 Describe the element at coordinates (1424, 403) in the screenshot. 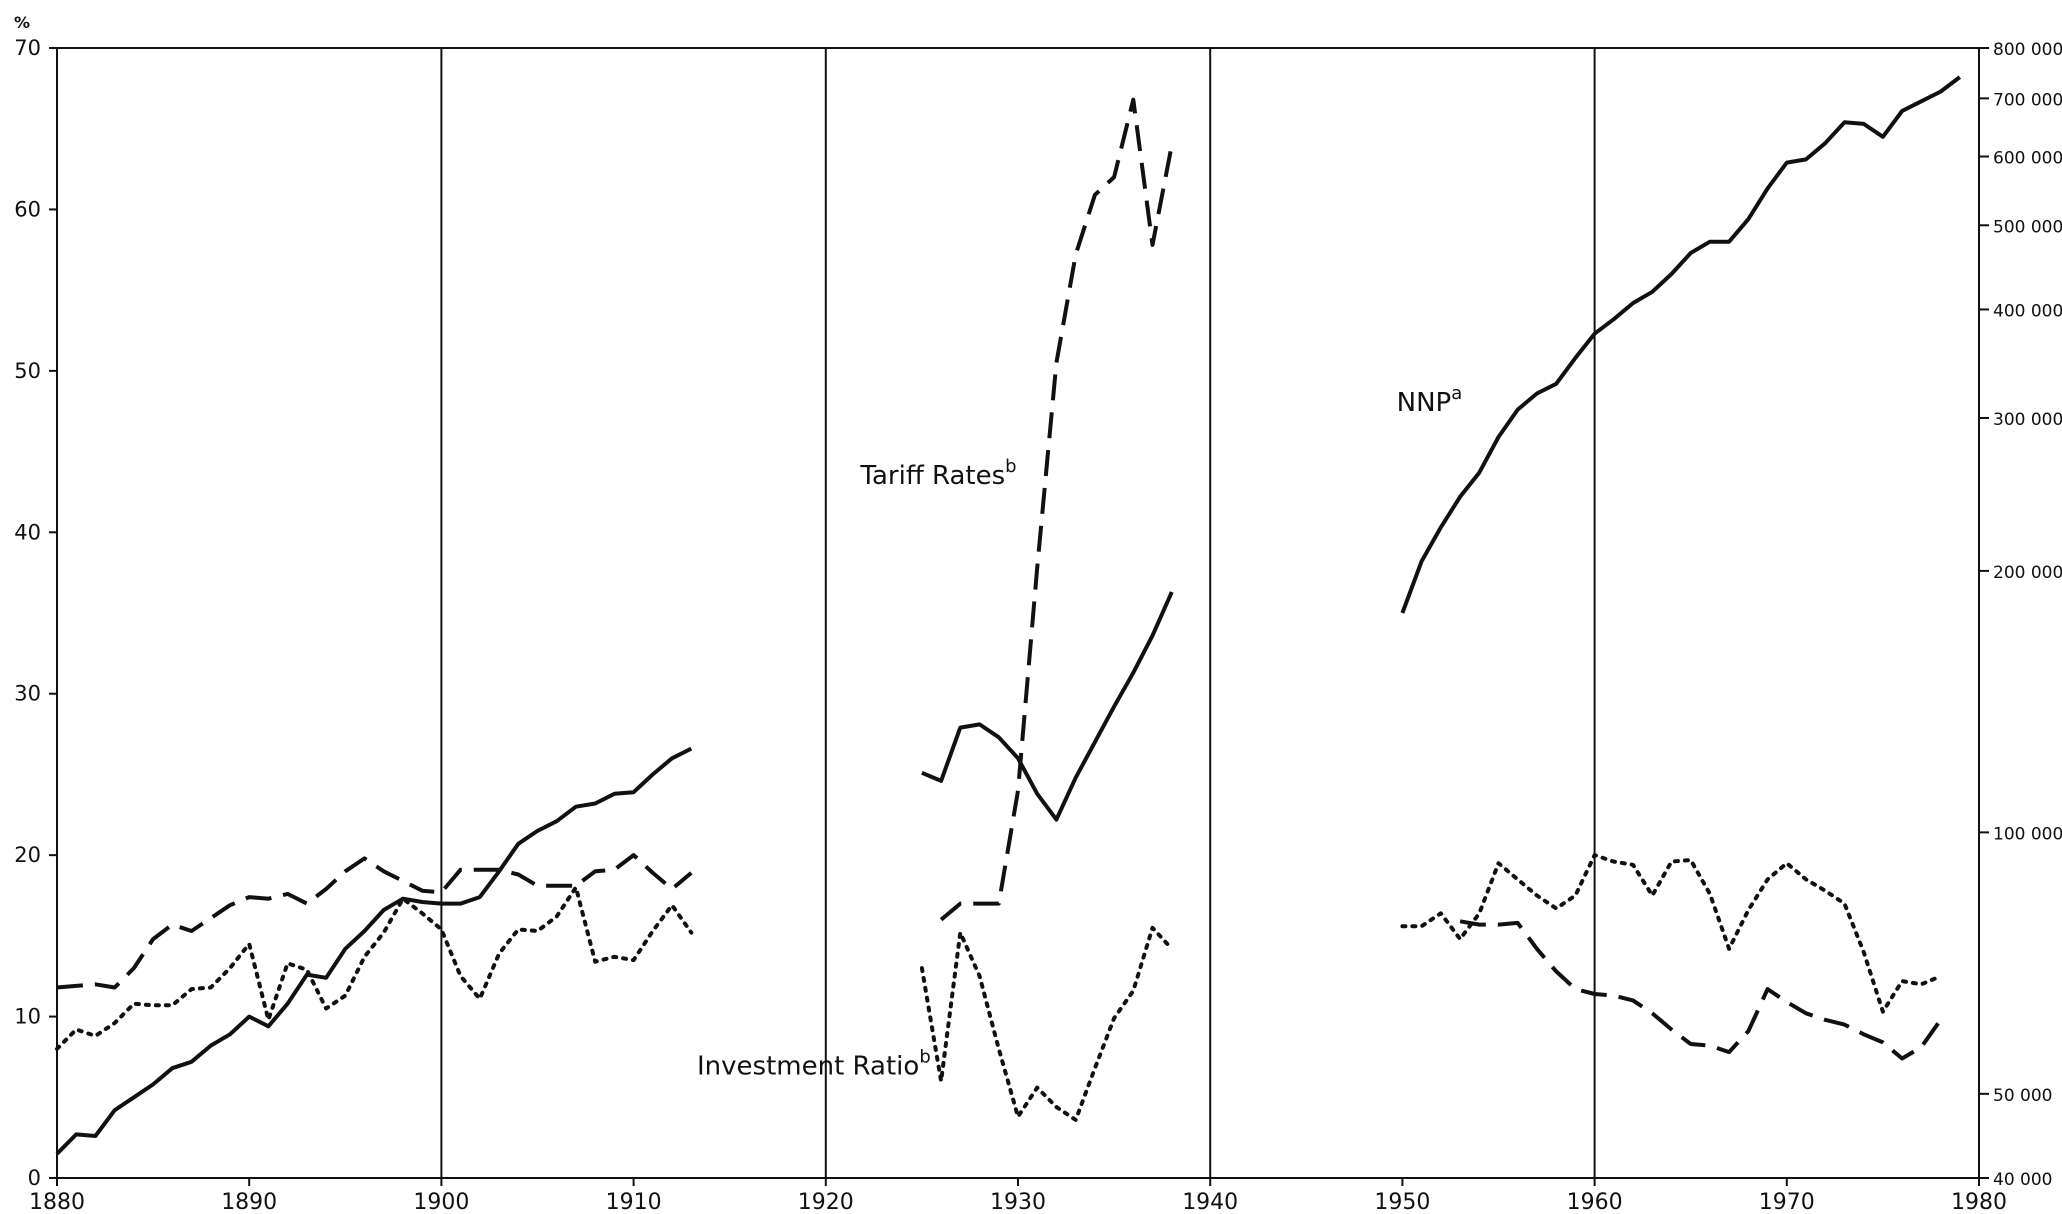

I see `annotation-text: NNP` at that location.